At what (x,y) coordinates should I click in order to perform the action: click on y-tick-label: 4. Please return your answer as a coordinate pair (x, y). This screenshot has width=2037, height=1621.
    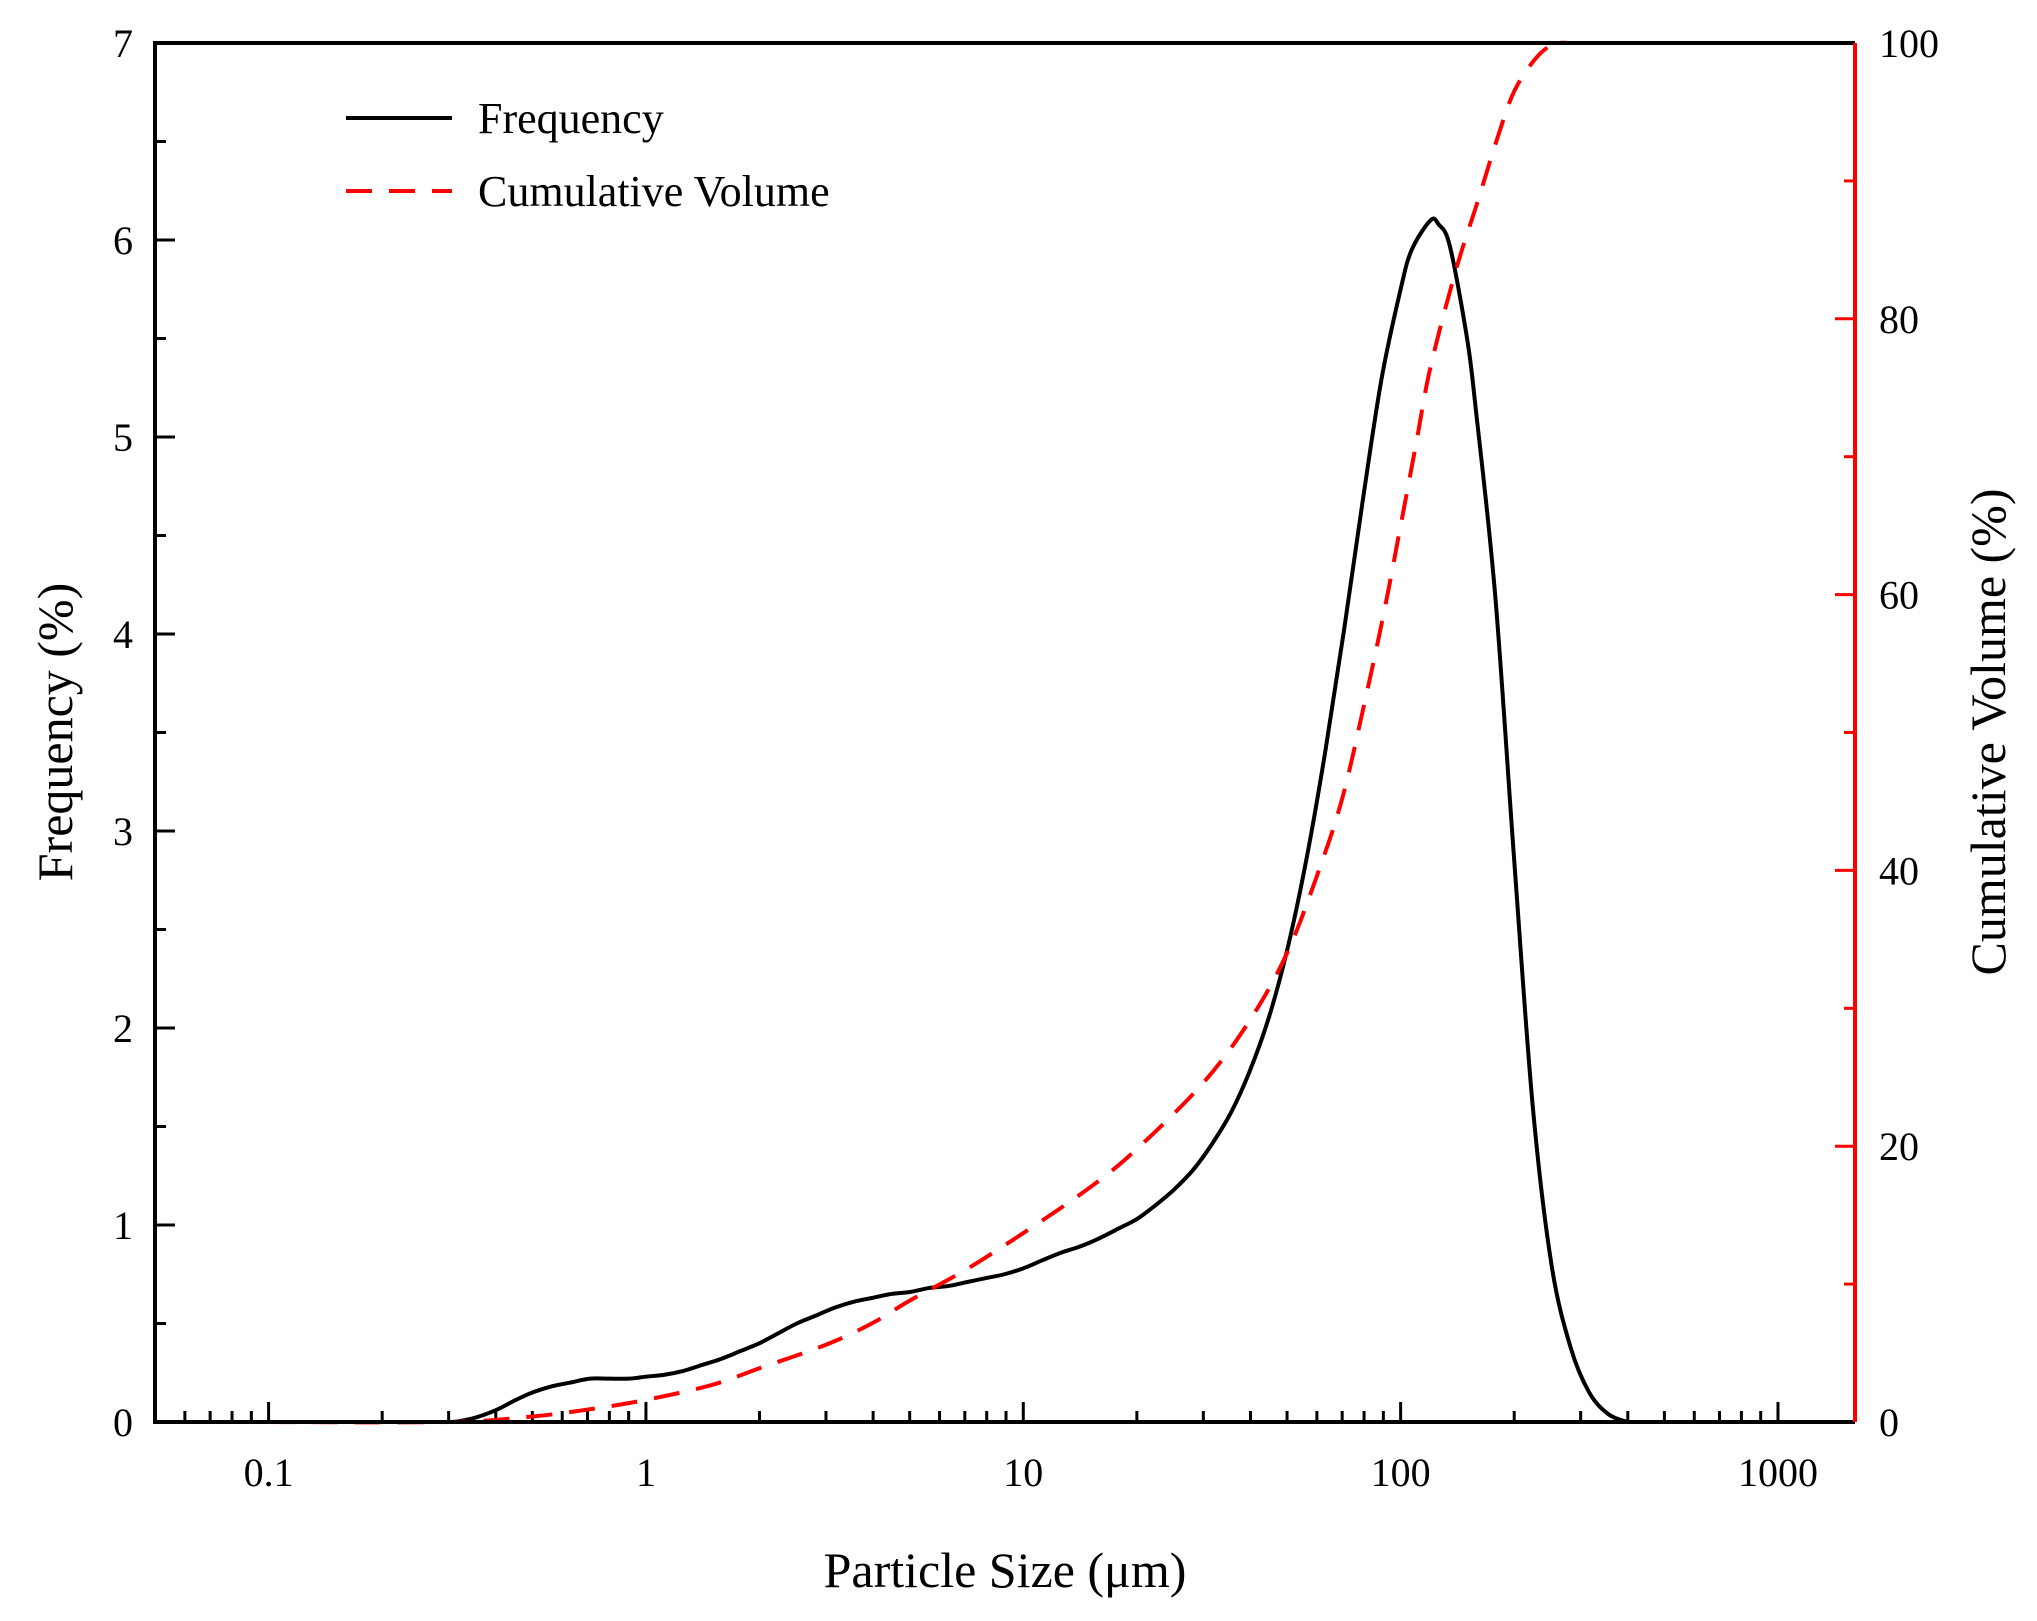
    Looking at the image, I should click on (123, 634).